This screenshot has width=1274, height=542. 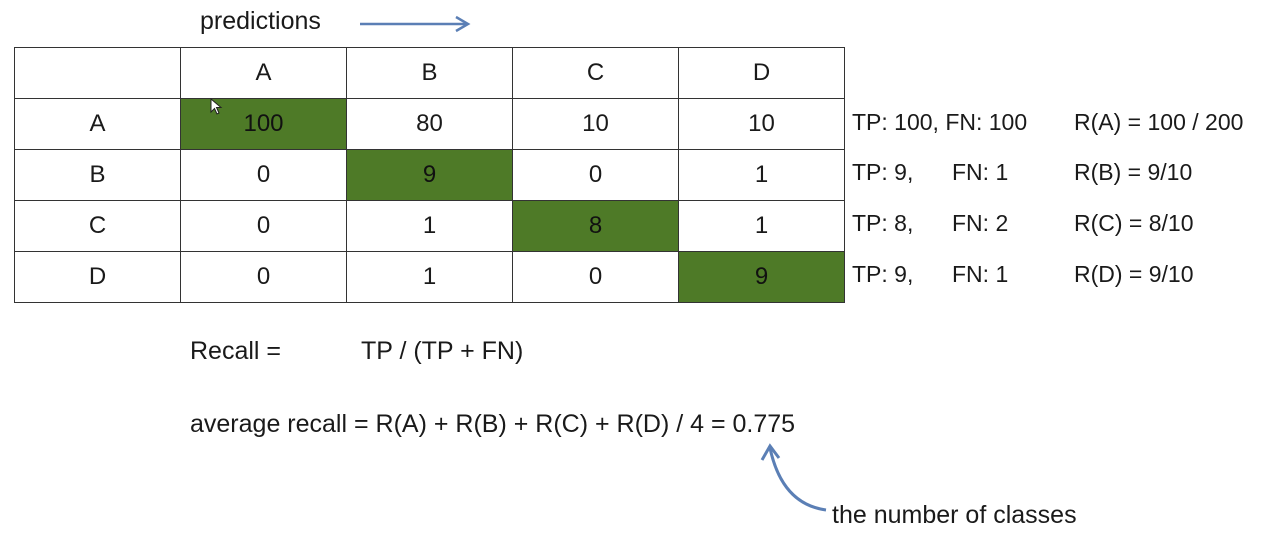 I want to click on row-label-c: C, so click(x=97, y=226).